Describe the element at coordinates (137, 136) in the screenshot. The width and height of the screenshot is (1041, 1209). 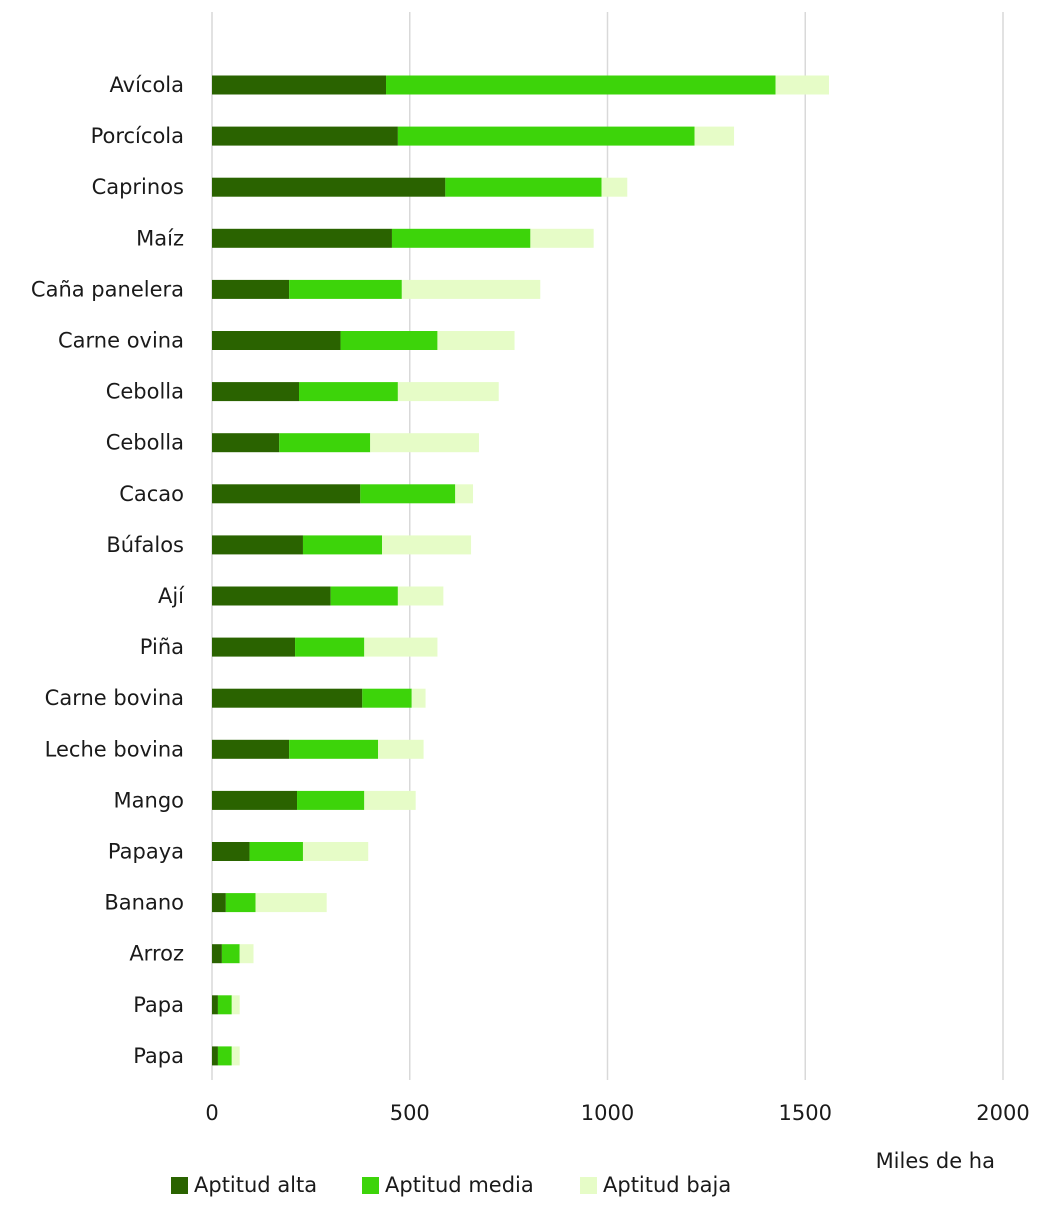
I see `category-label: Porcícola` at that location.